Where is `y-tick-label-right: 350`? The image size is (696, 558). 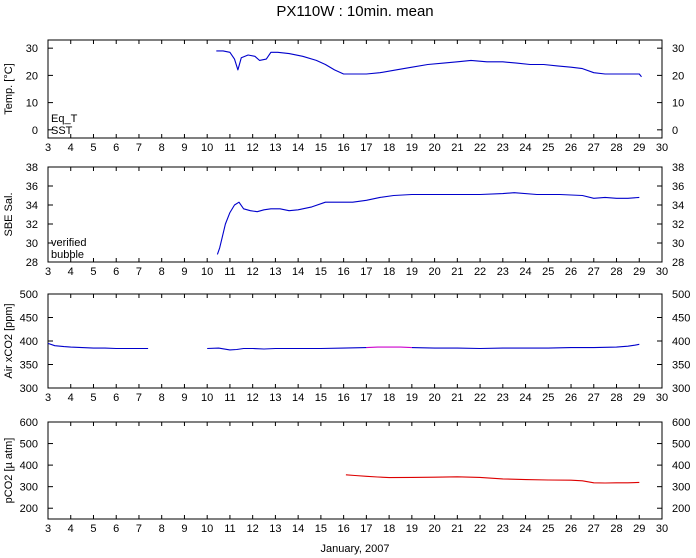
y-tick-label-right: 350 is located at coordinates (681, 366).